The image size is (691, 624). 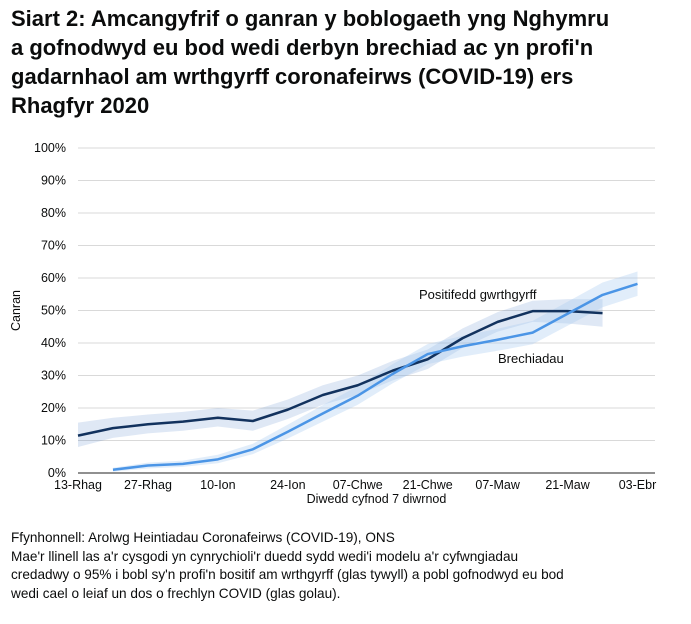 I want to click on x-tick-label: 21-Maw, so click(x=567, y=485).